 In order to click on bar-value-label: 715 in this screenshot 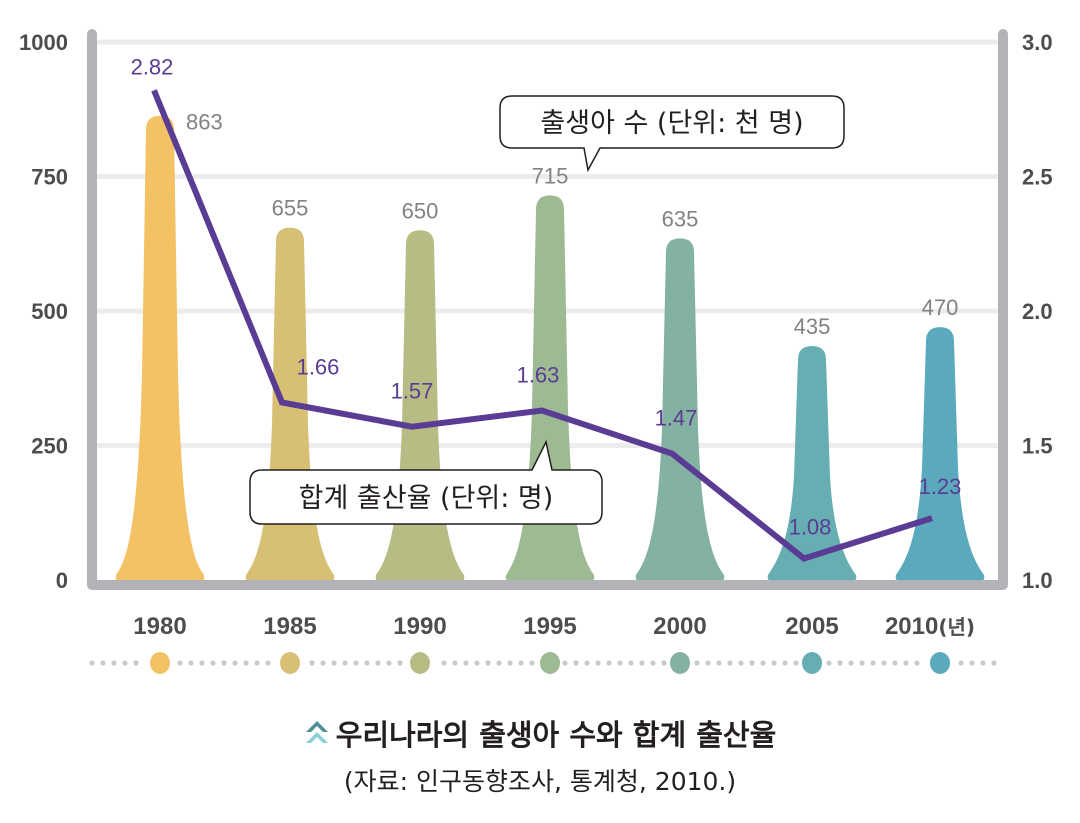, I will do `click(550, 175)`.